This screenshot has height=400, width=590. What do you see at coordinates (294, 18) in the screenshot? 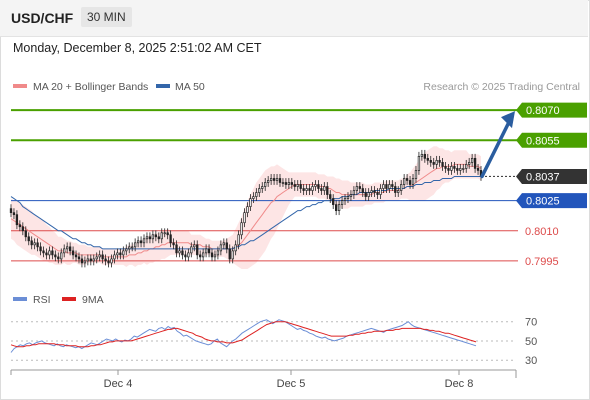
I see `chart-header: USD/CHF 30 MIN` at bounding box center [294, 18].